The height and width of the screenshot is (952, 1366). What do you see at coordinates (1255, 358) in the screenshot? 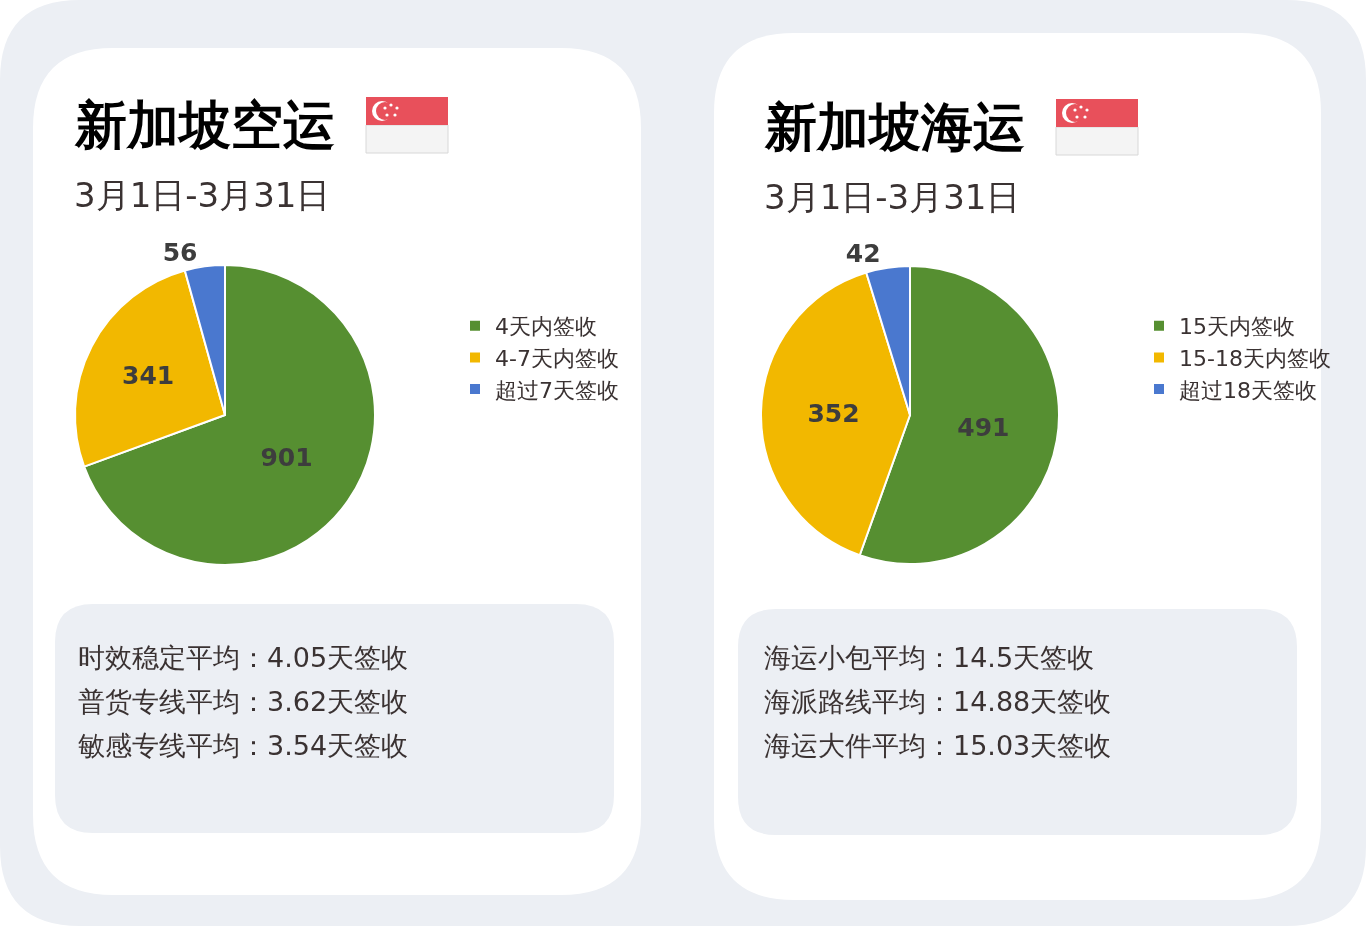
I see `legend-label: 15-18天内签收` at bounding box center [1255, 358].